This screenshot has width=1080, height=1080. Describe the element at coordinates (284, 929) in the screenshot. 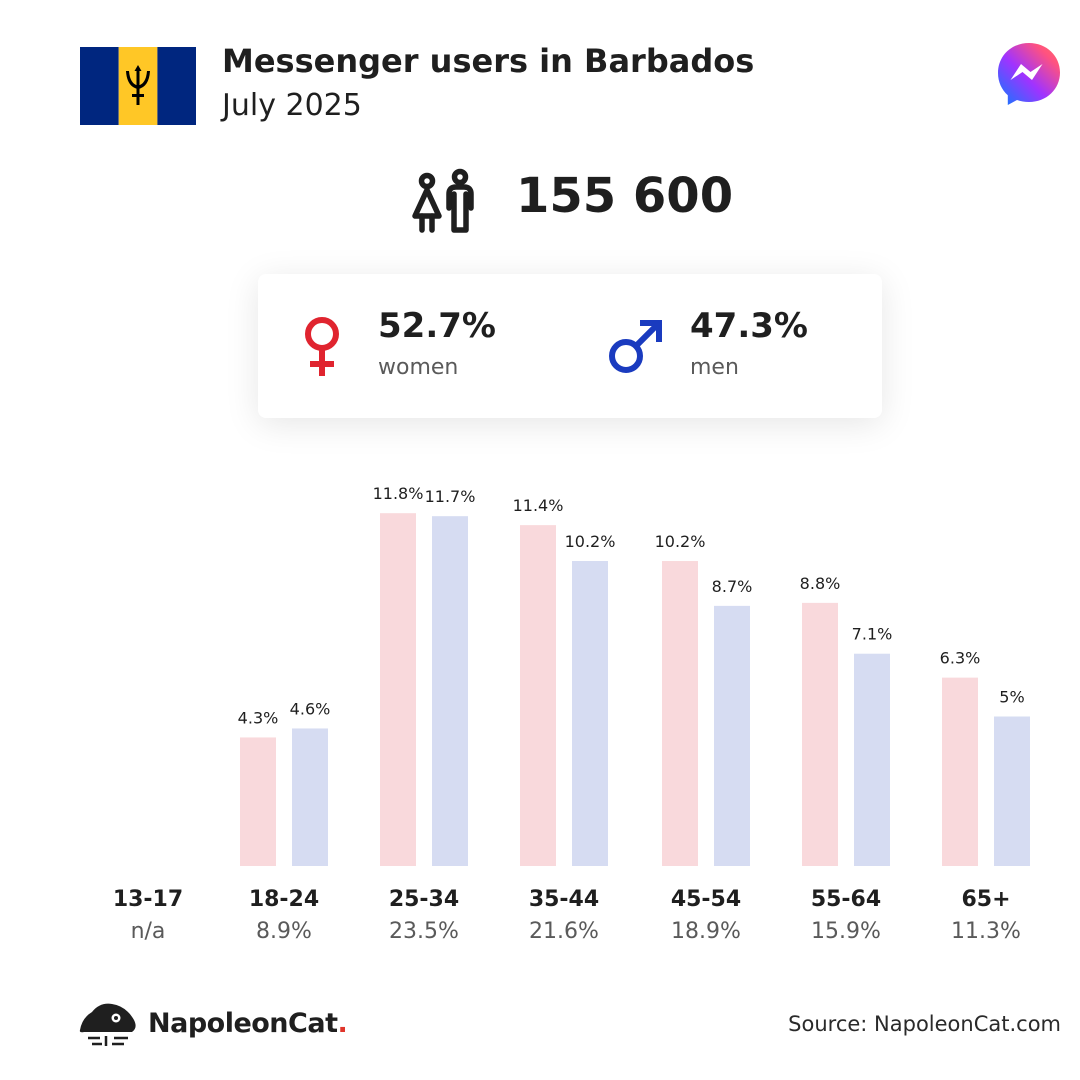

I see `group-total-18-24: 8.9%` at that location.